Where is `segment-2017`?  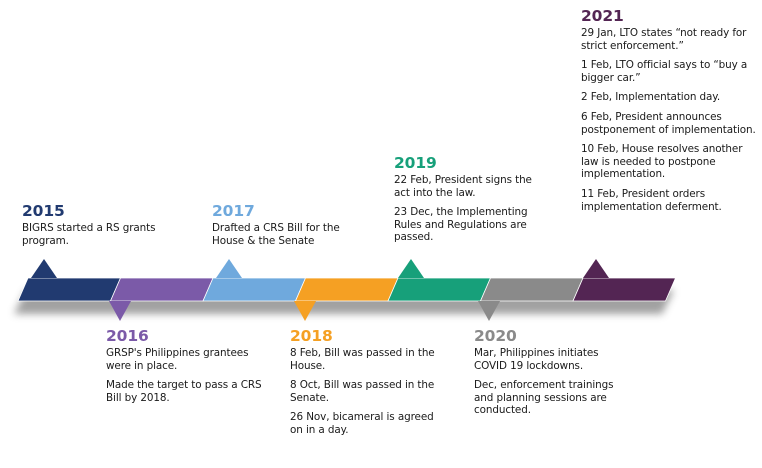 segment-2017 is located at coordinates (254, 289).